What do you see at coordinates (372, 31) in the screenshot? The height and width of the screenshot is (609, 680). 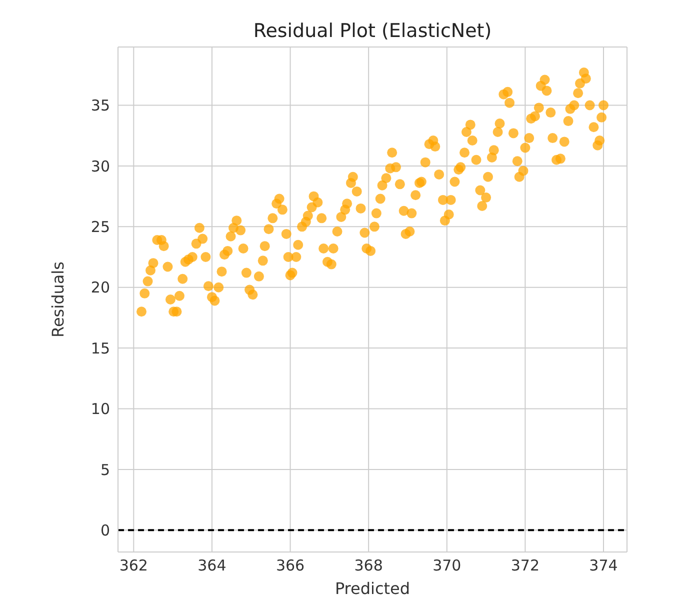 I see `chart-title: Residual Plot (ElasticNet)` at bounding box center [372, 31].